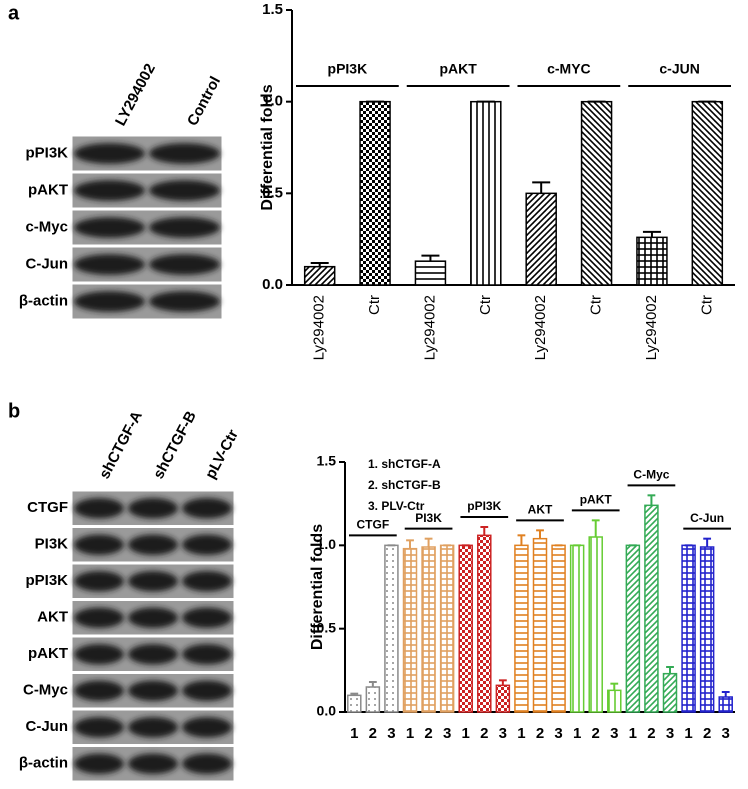  I want to click on y-axis-label: Differential folds, so click(317, 587).